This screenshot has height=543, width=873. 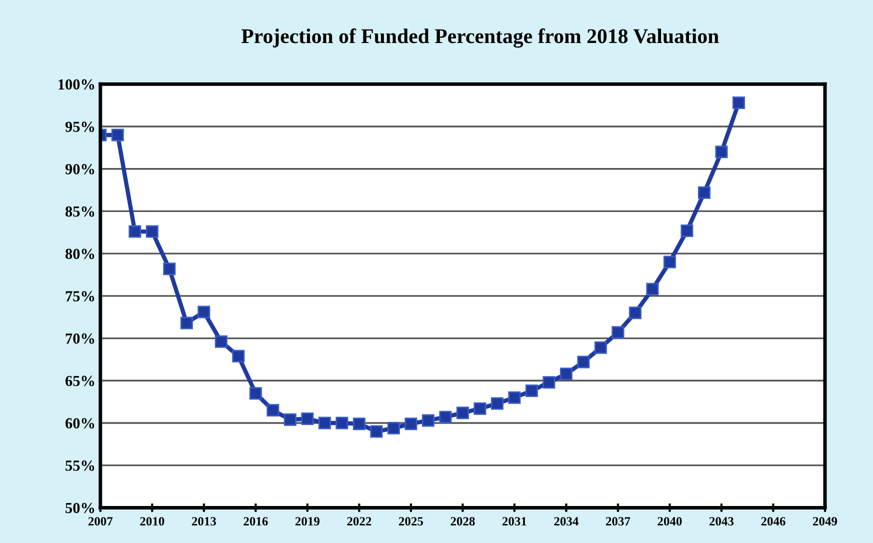 I want to click on y-tick-label: 50%, so click(x=80, y=508).